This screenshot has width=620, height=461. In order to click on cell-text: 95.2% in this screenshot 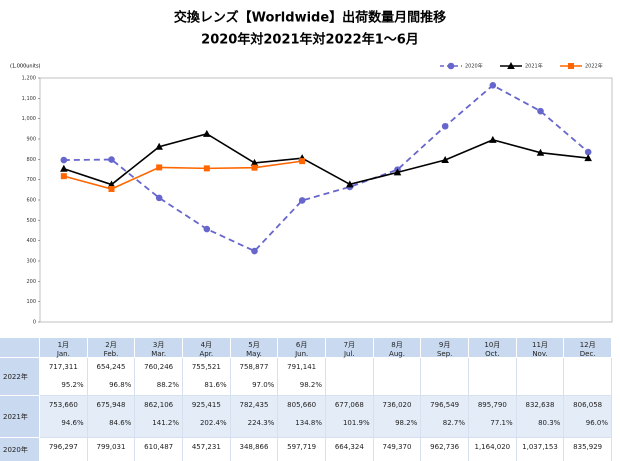, I will do `click(72, 385)`.